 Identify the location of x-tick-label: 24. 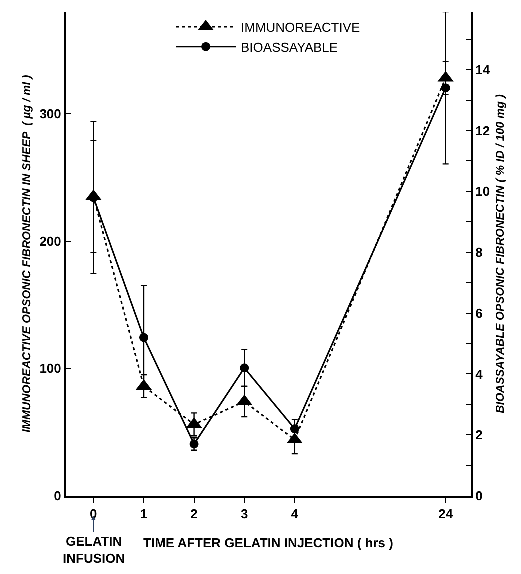
(446, 514).